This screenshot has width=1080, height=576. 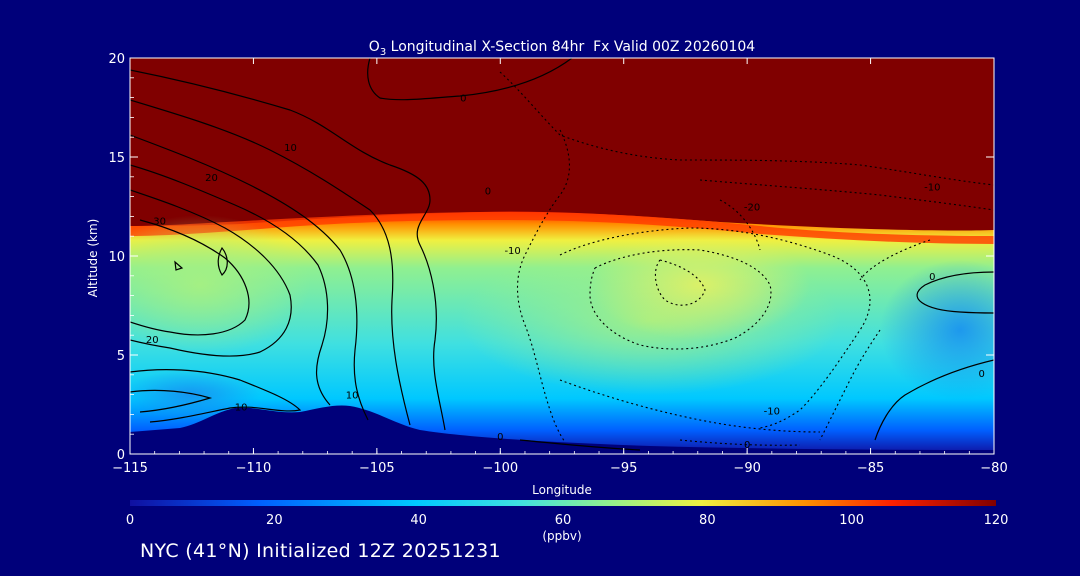 What do you see at coordinates (562, 228) in the screenshot?
I see `tropopause-transition` at bounding box center [562, 228].